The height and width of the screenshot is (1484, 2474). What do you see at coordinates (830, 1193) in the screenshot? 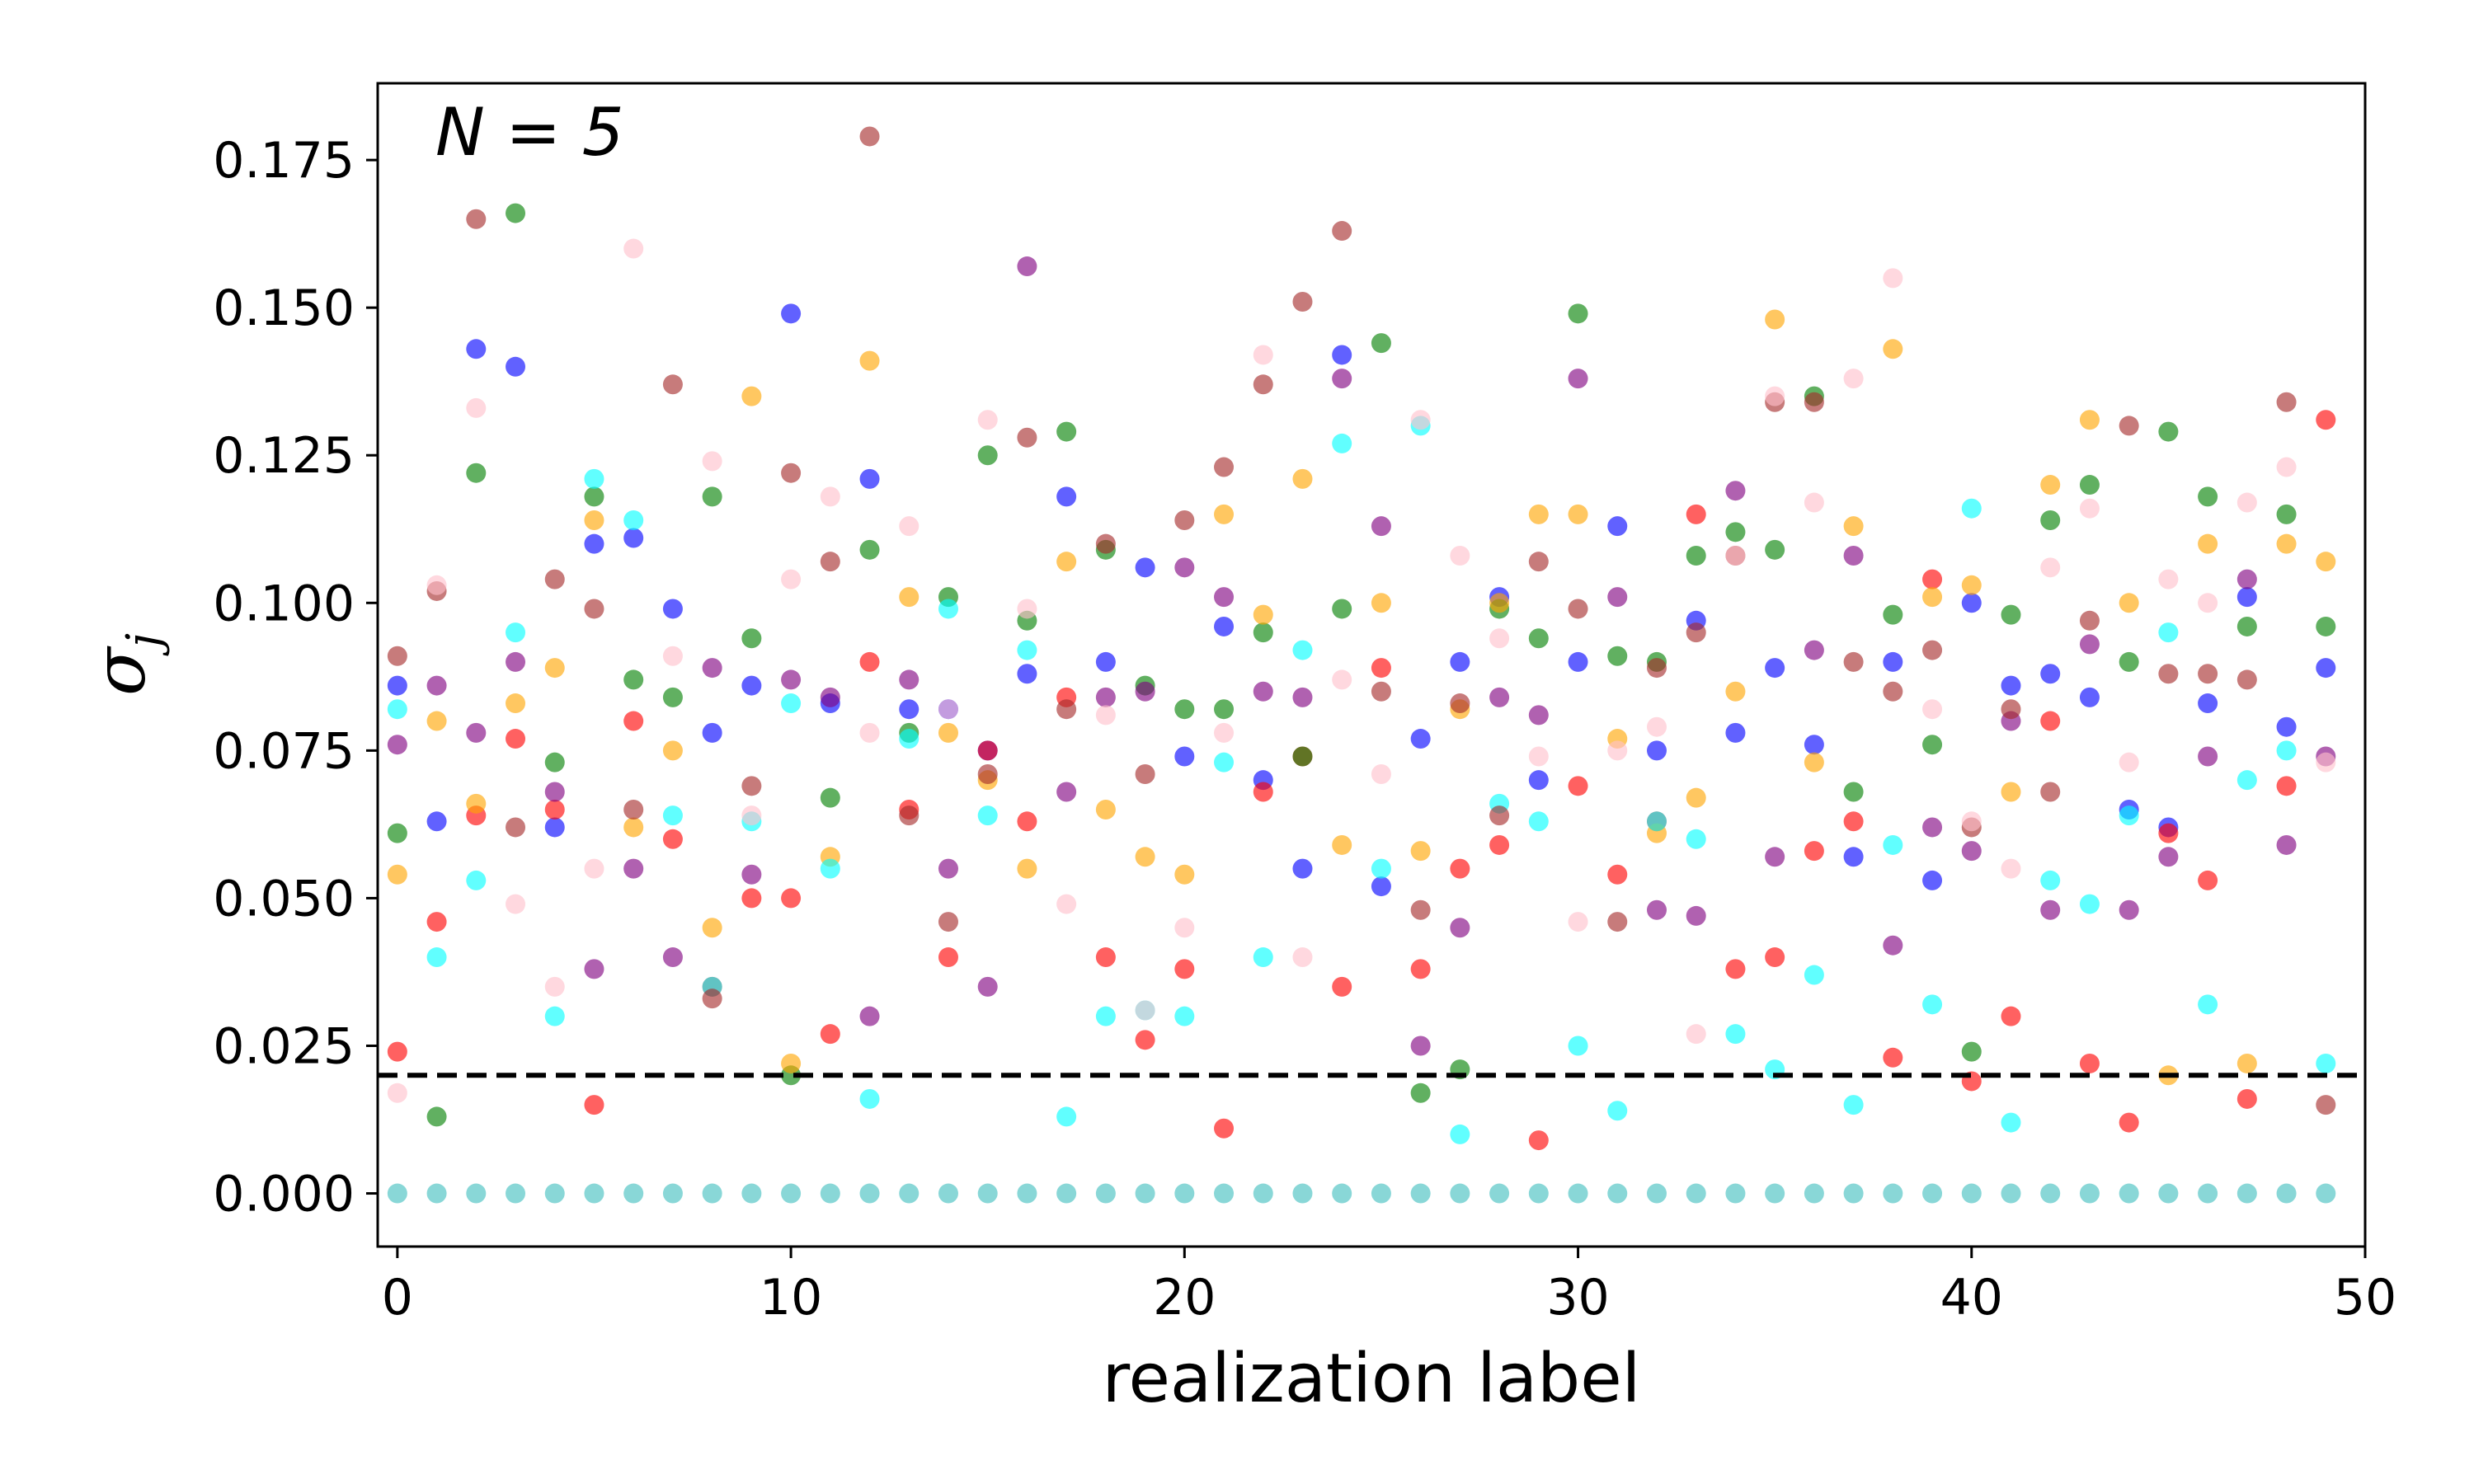
I see `data-point-s8-x11` at bounding box center [830, 1193].